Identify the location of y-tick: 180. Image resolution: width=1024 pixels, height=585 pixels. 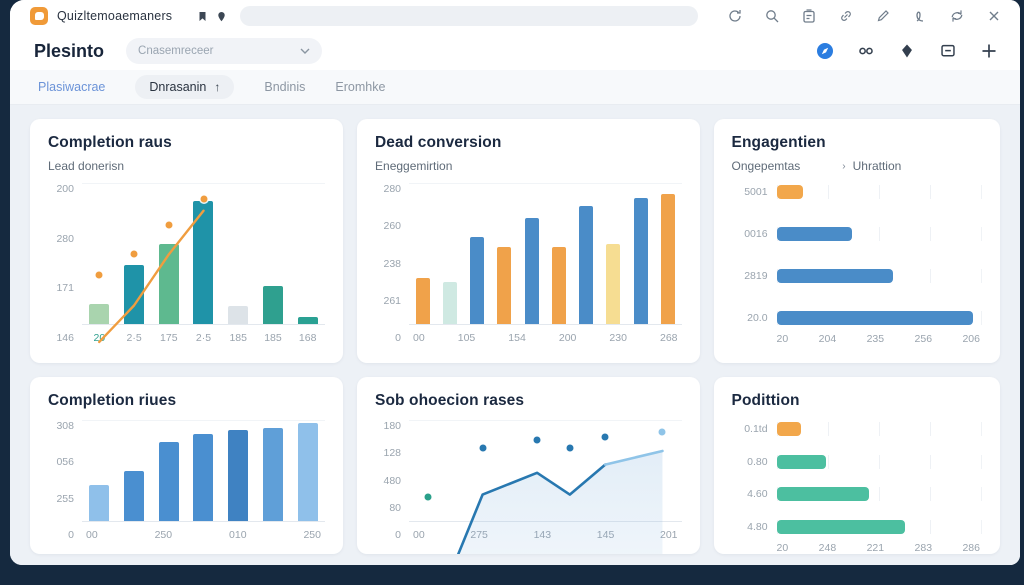
(392, 426).